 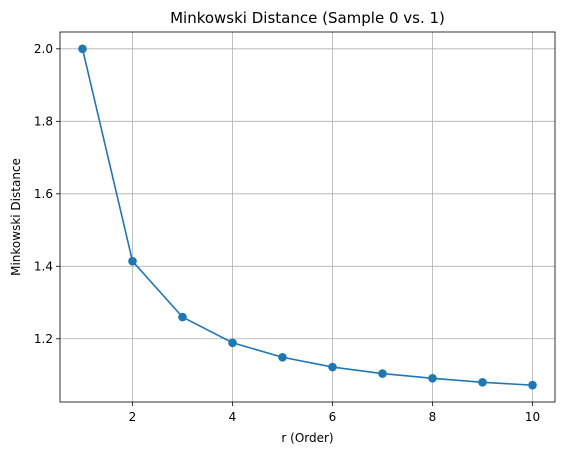 I want to click on x-tick-label: 10, so click(x=532, y=417).